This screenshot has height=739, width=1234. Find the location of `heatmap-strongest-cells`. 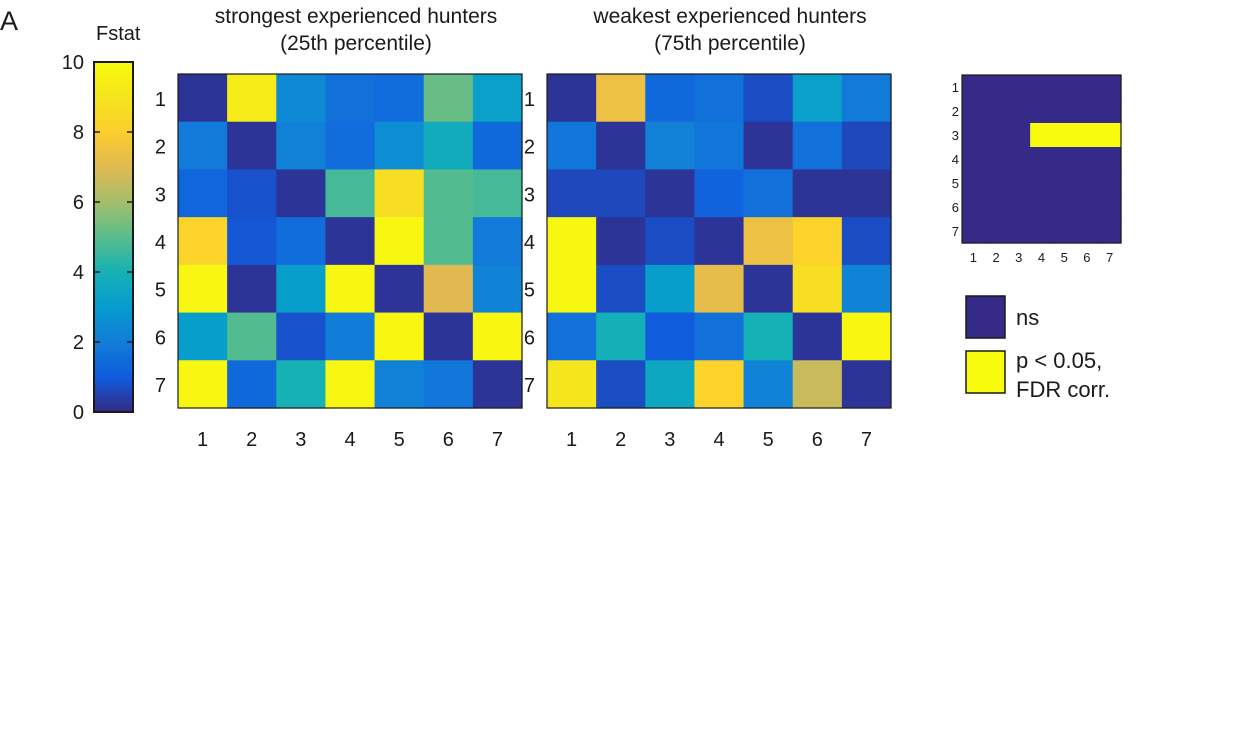

heatmap-strongest-cells is located at coordinates (350, 241).